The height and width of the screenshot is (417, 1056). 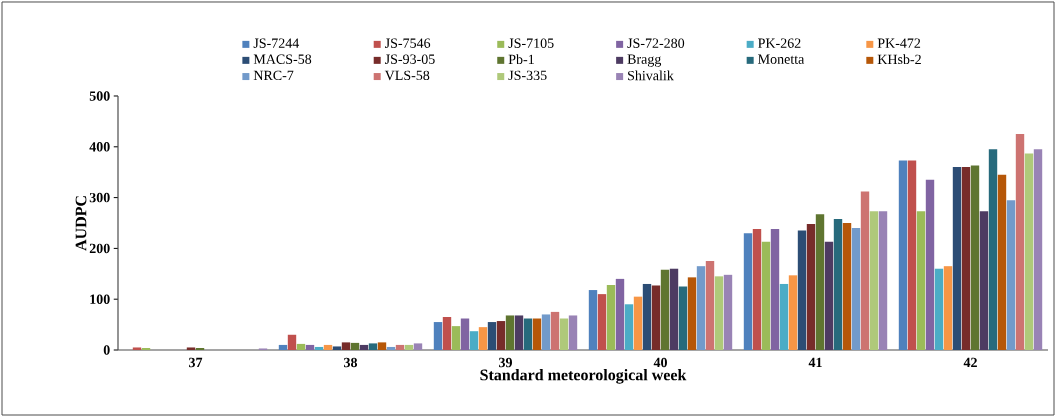 I want to click on legend-label: JS-7105, so click(x=531, y=43).